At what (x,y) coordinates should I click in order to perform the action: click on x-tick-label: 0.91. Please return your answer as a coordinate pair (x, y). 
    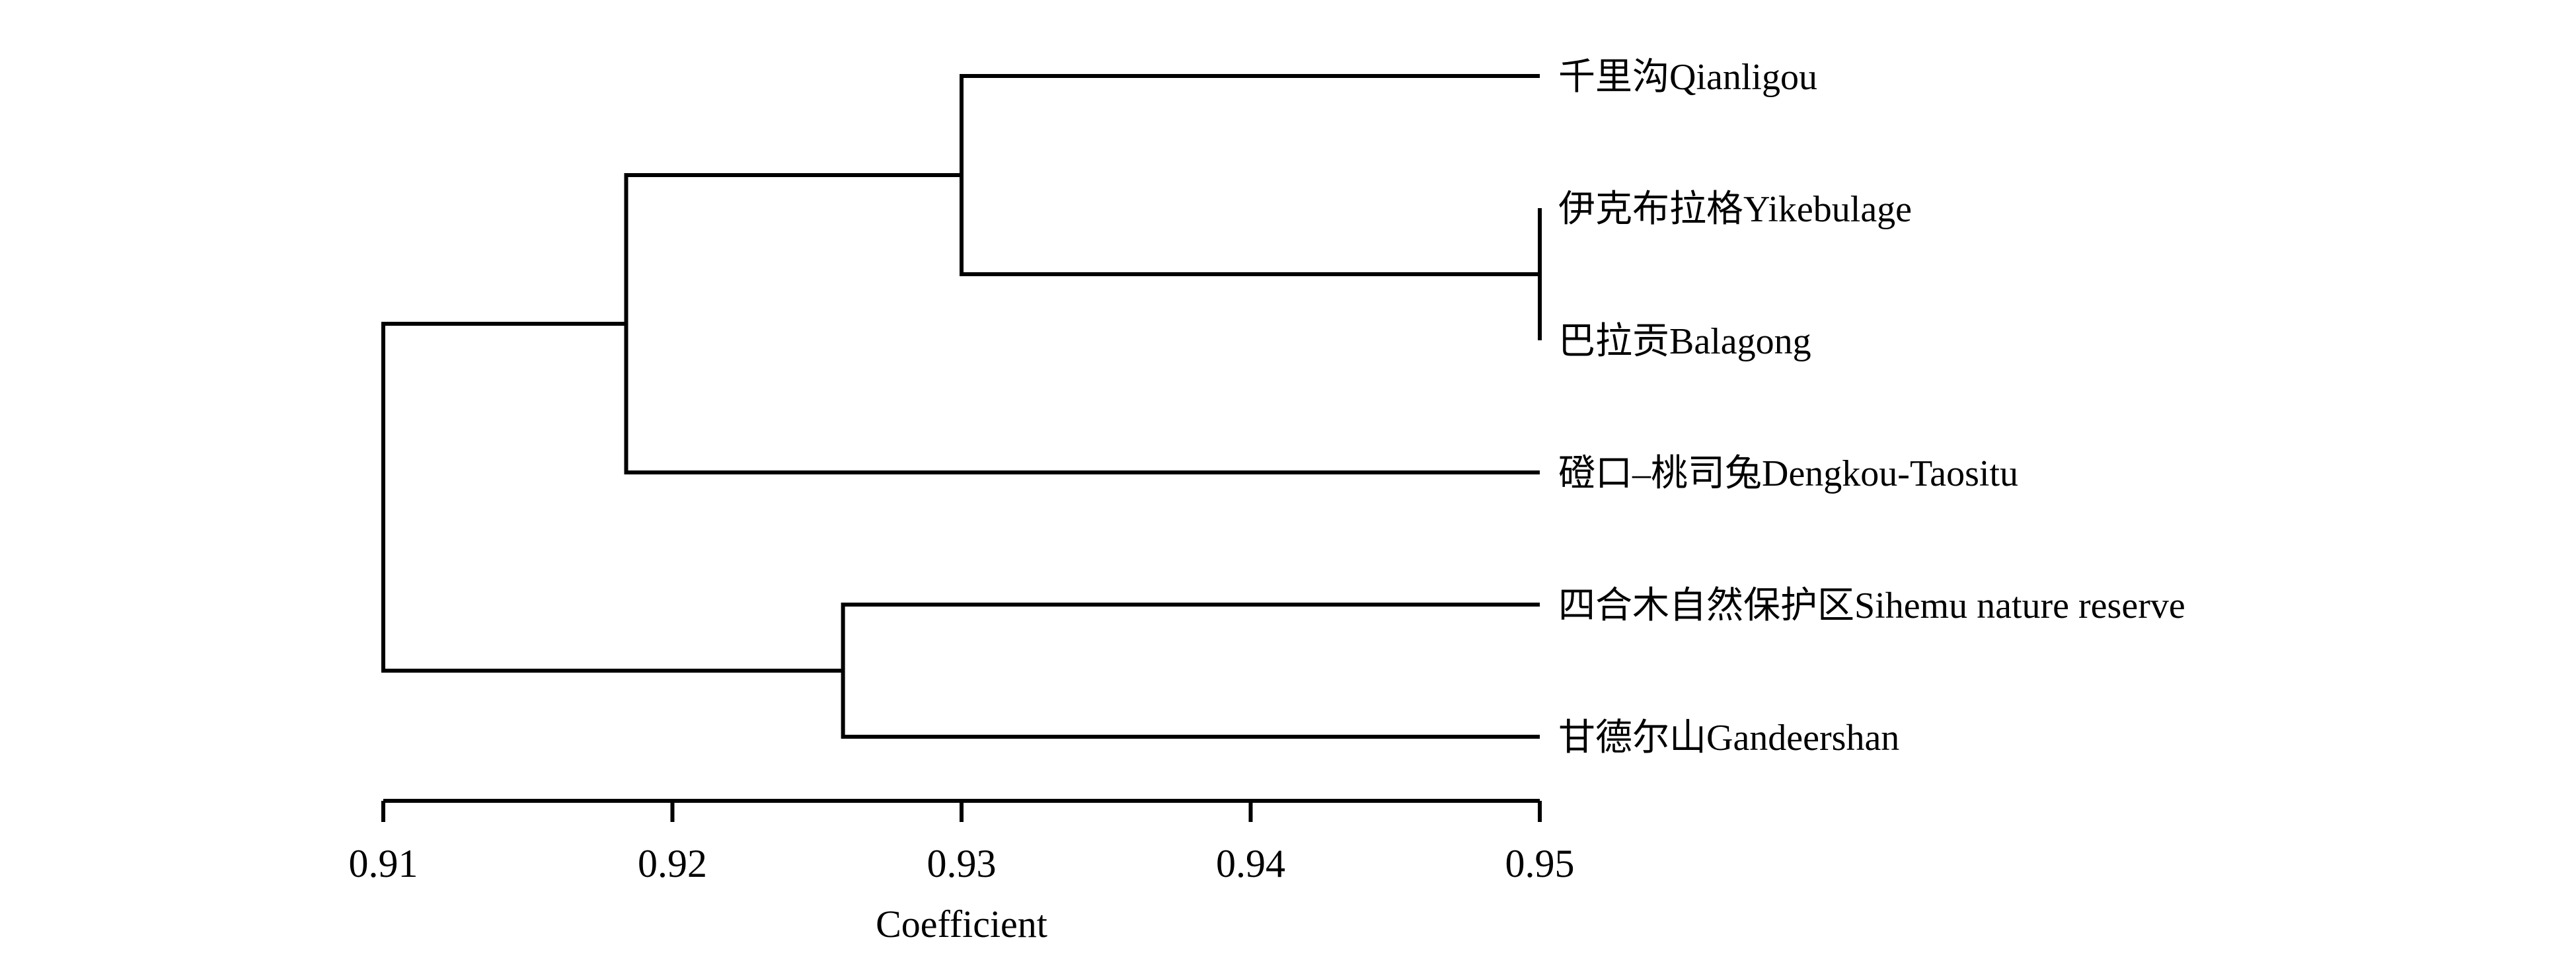
    Looking at the image, I should click on (383, 864).